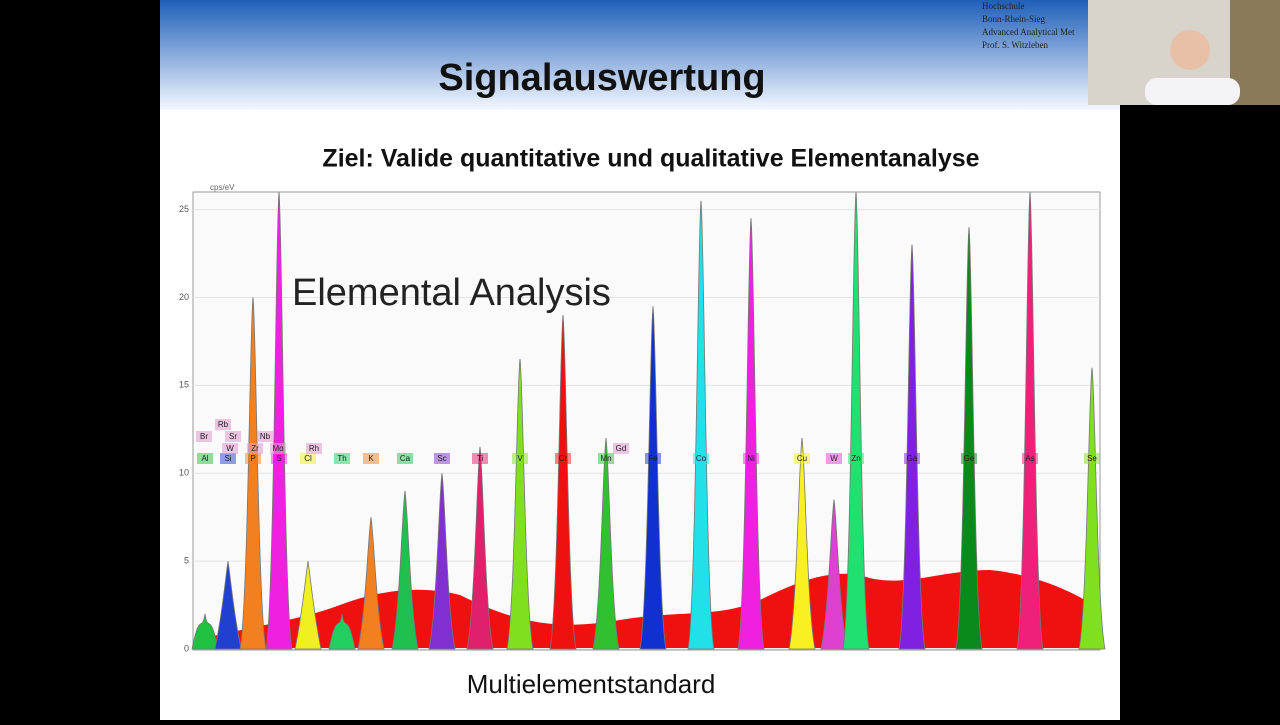 This screenshot has width=1280, height=725. I want to click on background-hump, so click(647, 609).